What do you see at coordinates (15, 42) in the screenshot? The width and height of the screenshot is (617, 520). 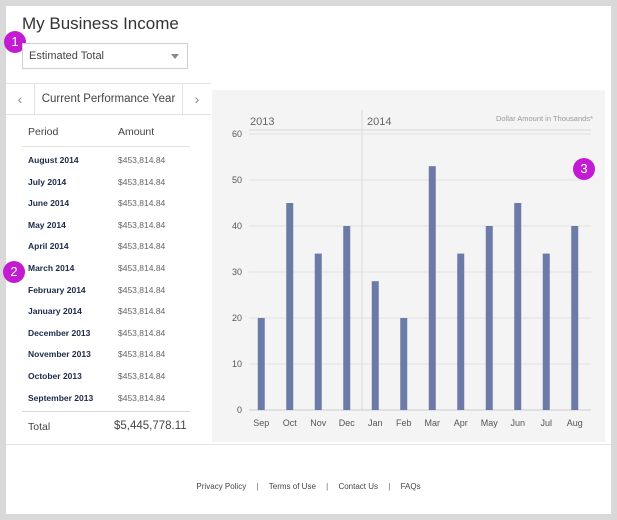 I see `annotation-badge-1: 1` at bounding box center [15, 42].